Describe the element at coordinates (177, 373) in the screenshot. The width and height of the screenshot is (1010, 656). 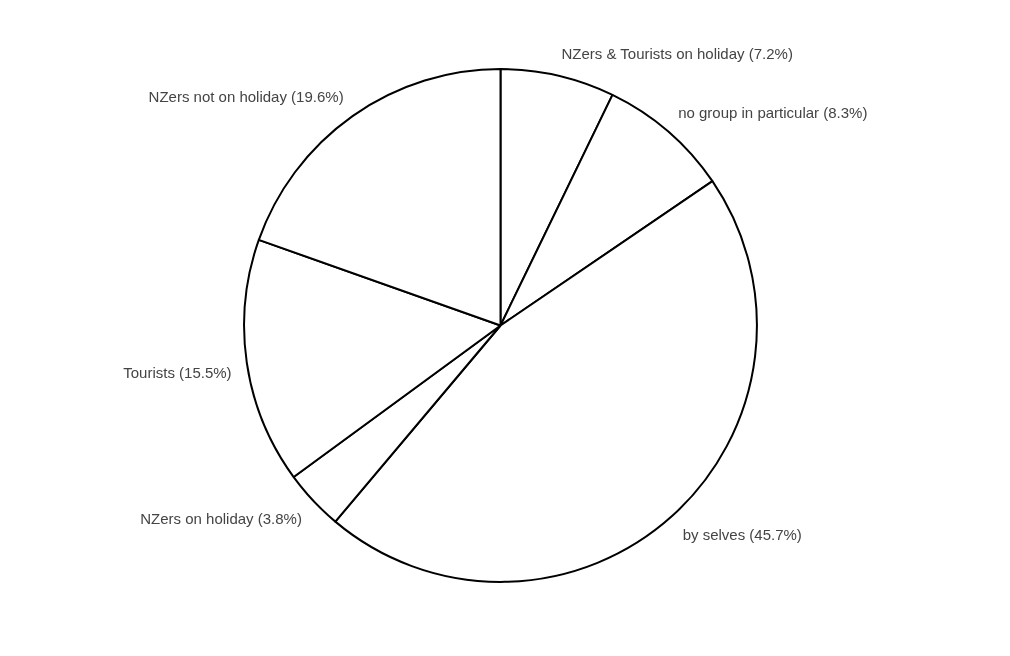
I see `slice-label: Tourists (15.5%)` at that location.